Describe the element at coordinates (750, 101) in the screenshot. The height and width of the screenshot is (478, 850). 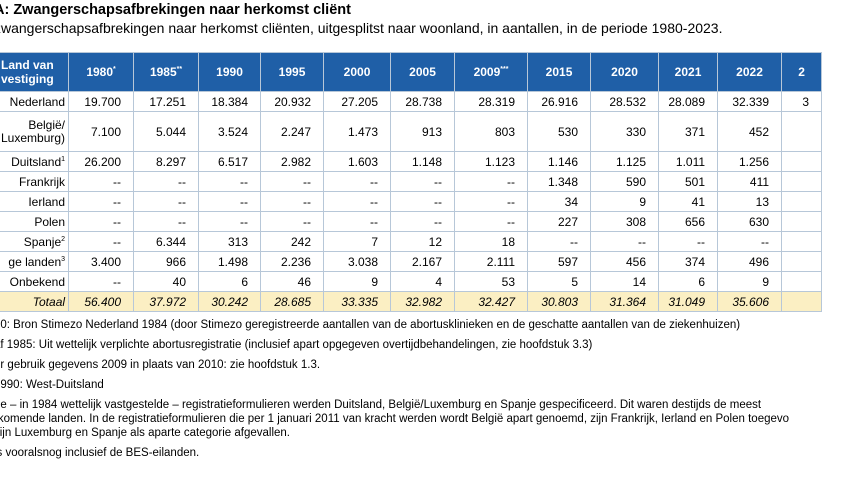
I see `table-cell: 32.339` at that location.